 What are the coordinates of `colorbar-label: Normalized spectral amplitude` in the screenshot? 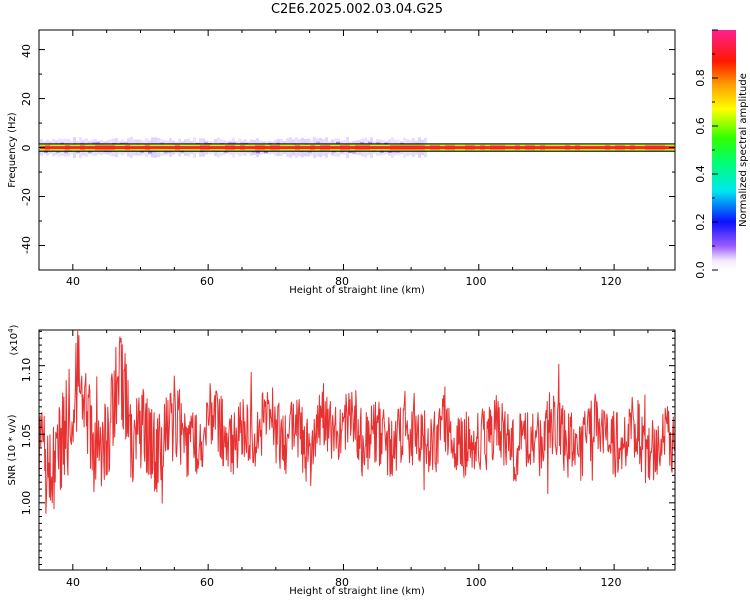 It's located at (743, 150).